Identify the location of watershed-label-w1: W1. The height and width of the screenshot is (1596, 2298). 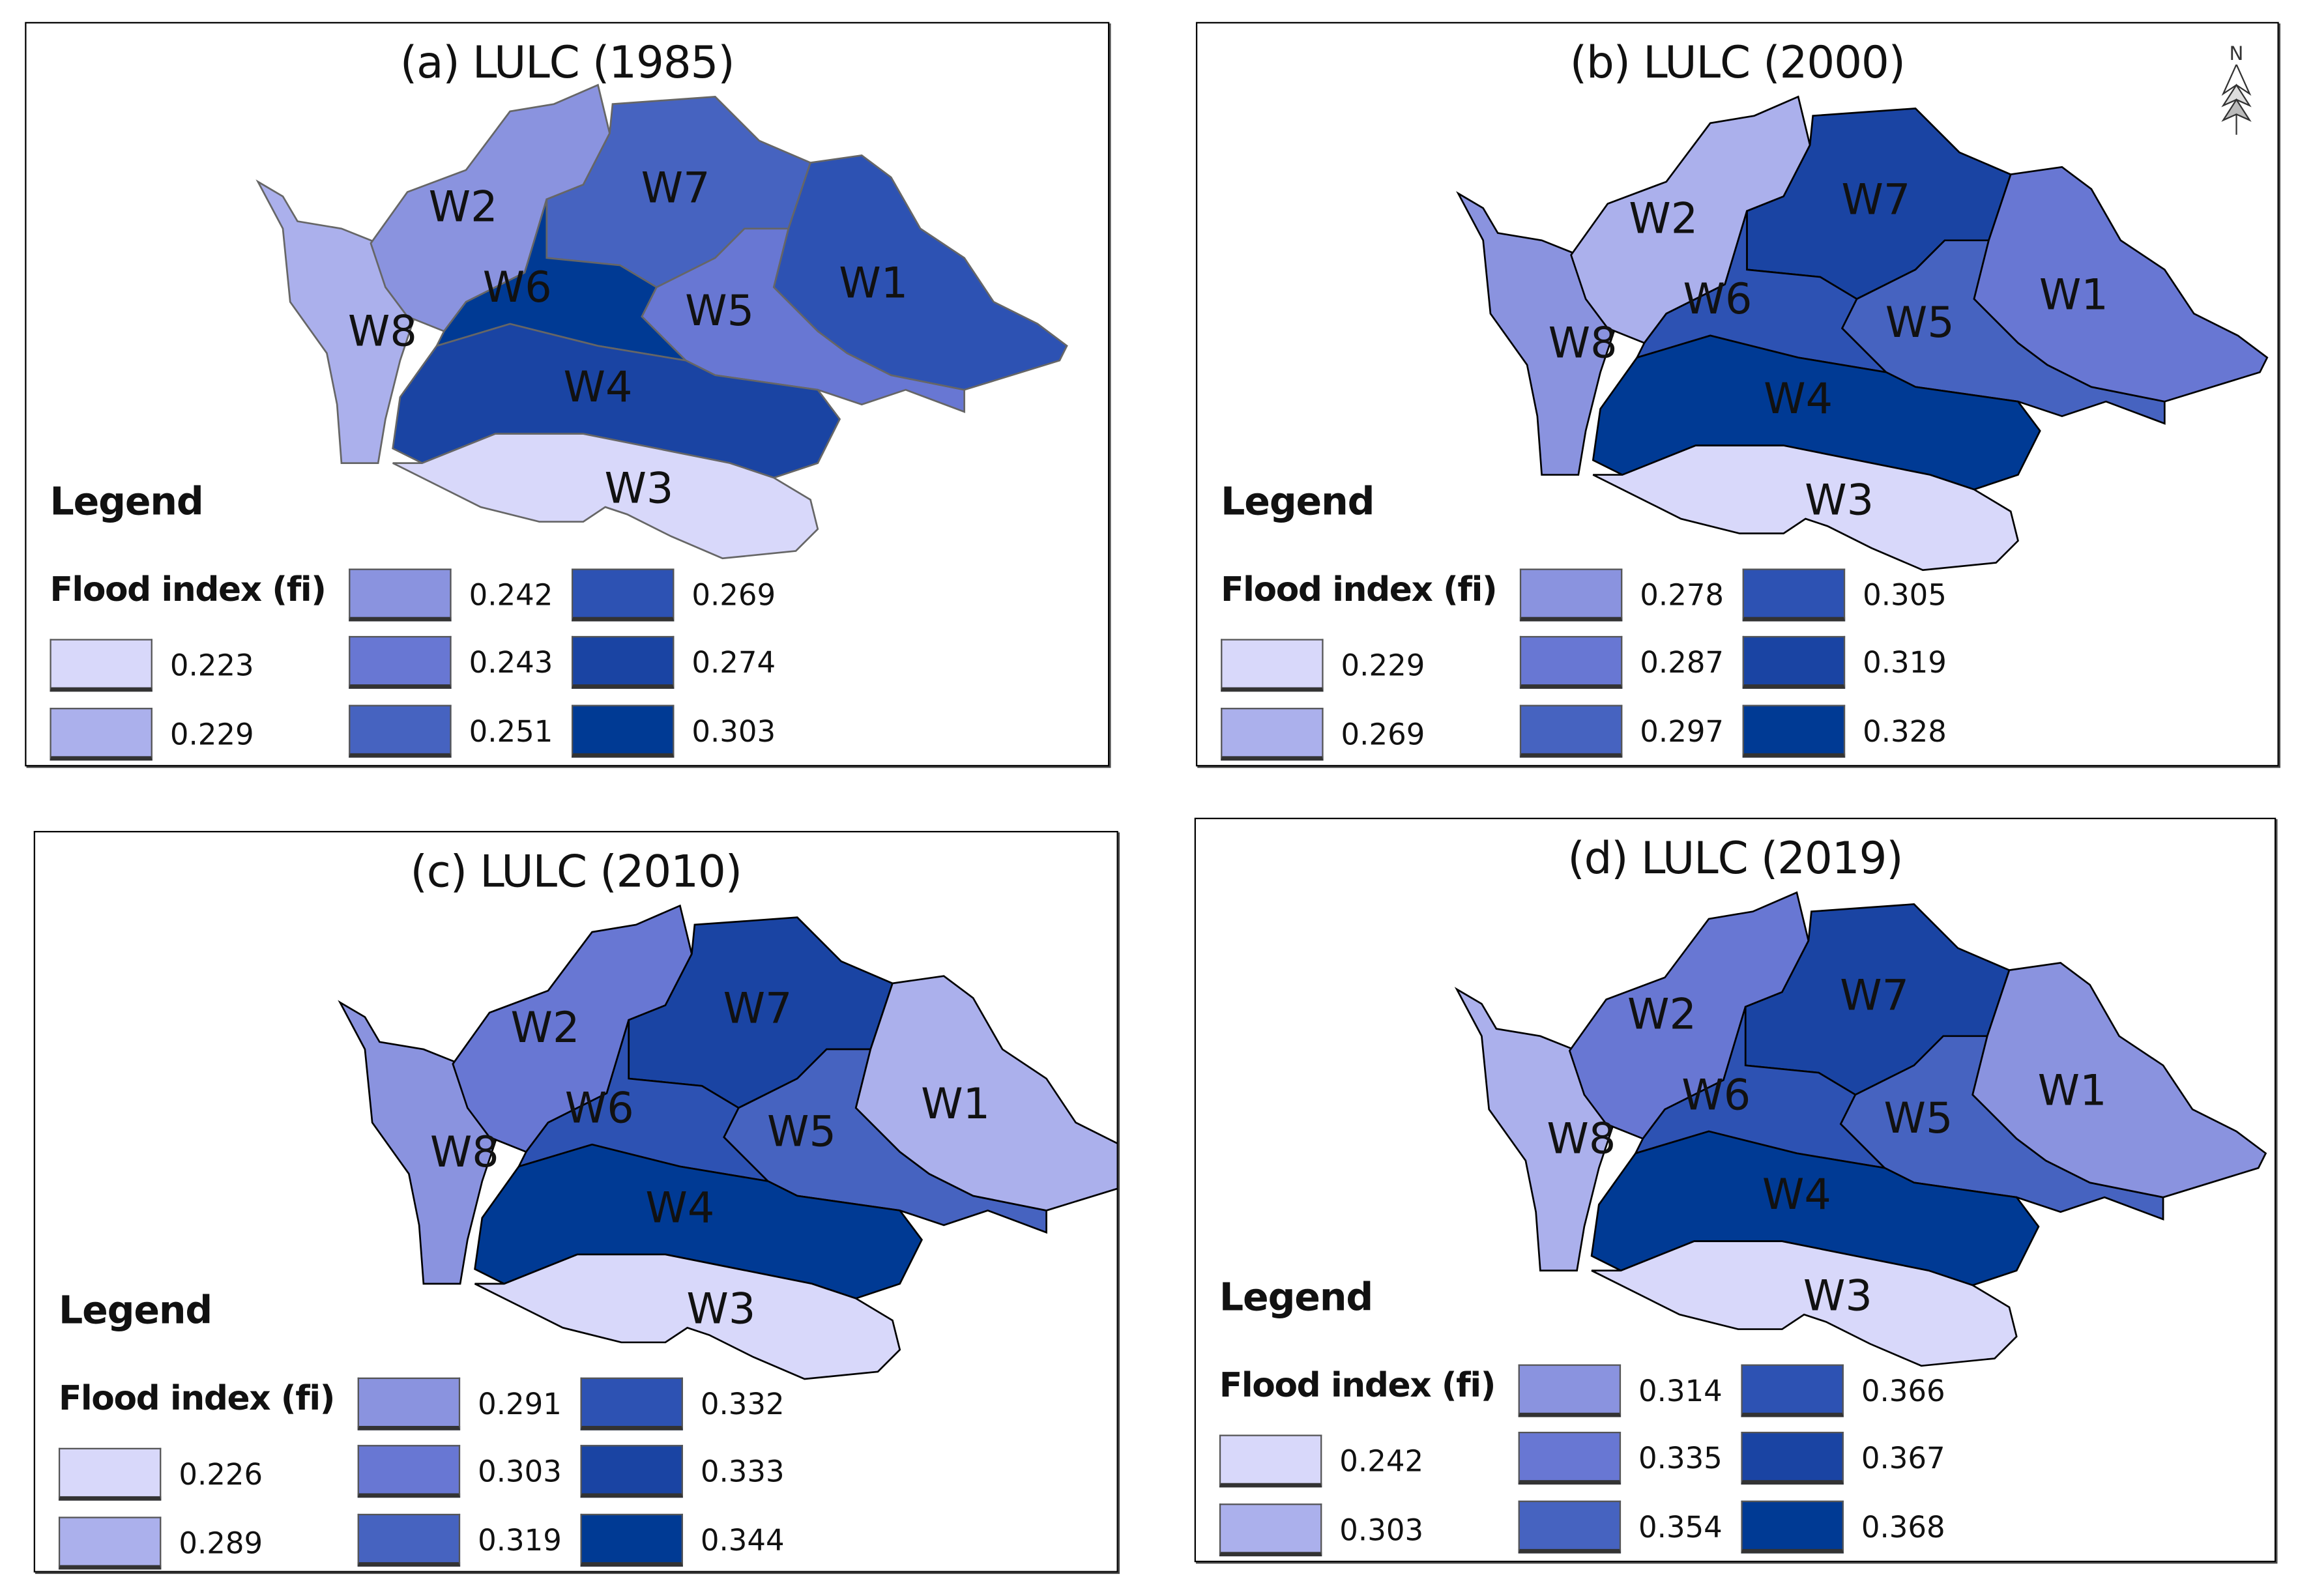
(2072, 1091).